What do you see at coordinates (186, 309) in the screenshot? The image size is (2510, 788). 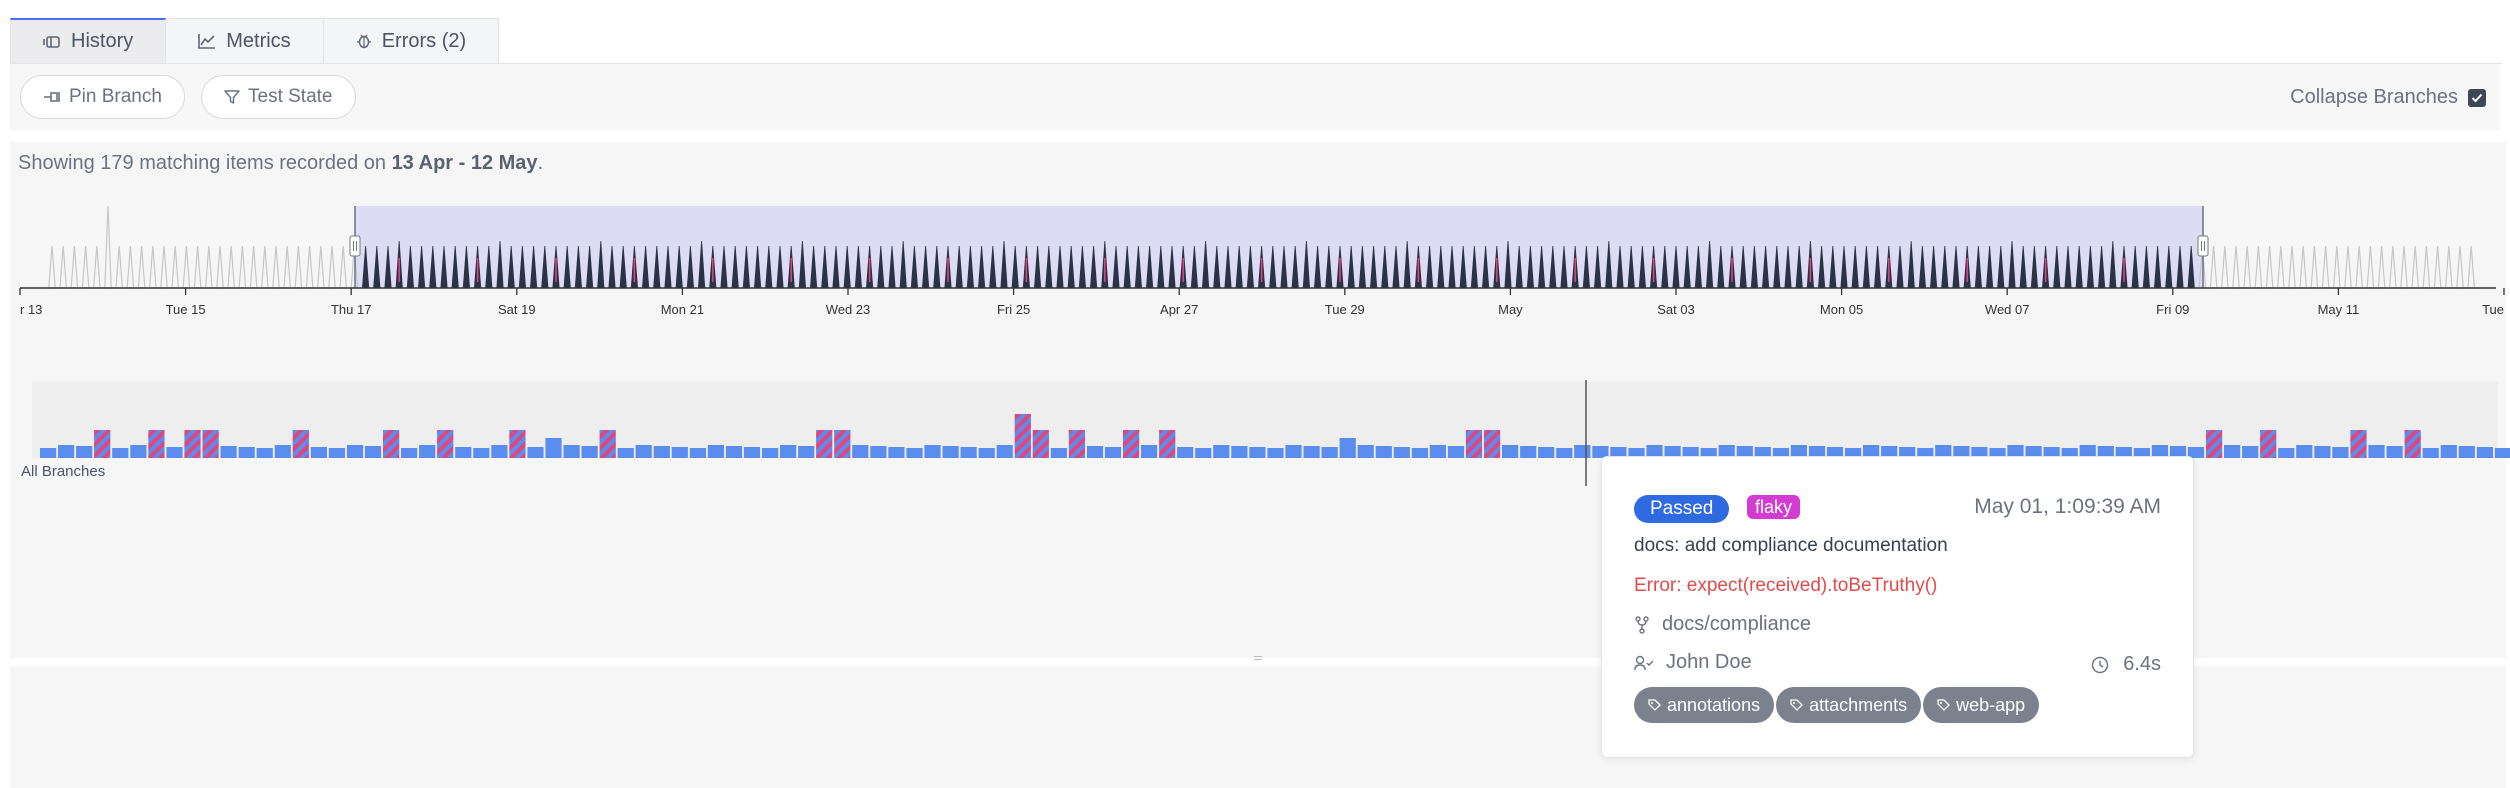 I see `timeline-tick-label: Tue 15` at bounding box center [186, 309].